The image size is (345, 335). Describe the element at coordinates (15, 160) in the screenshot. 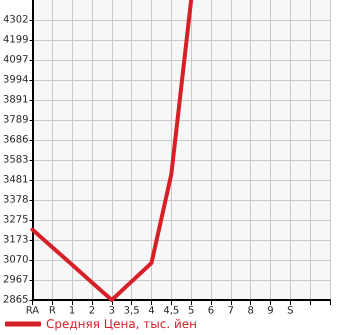

I see `y-tick-label: 3583` at that location.